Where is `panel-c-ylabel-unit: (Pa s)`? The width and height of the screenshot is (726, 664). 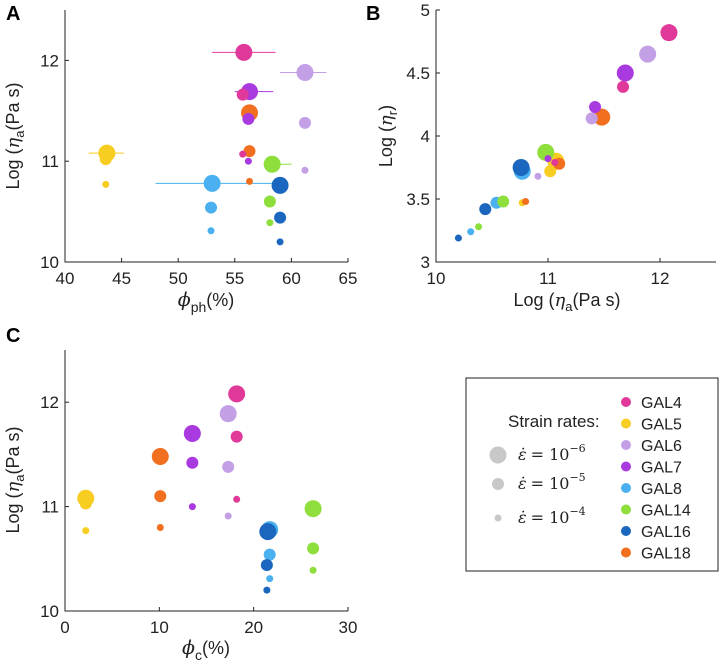 panel-c-ylabel-unit: (Pa s) is located at coordinates (13, 450).